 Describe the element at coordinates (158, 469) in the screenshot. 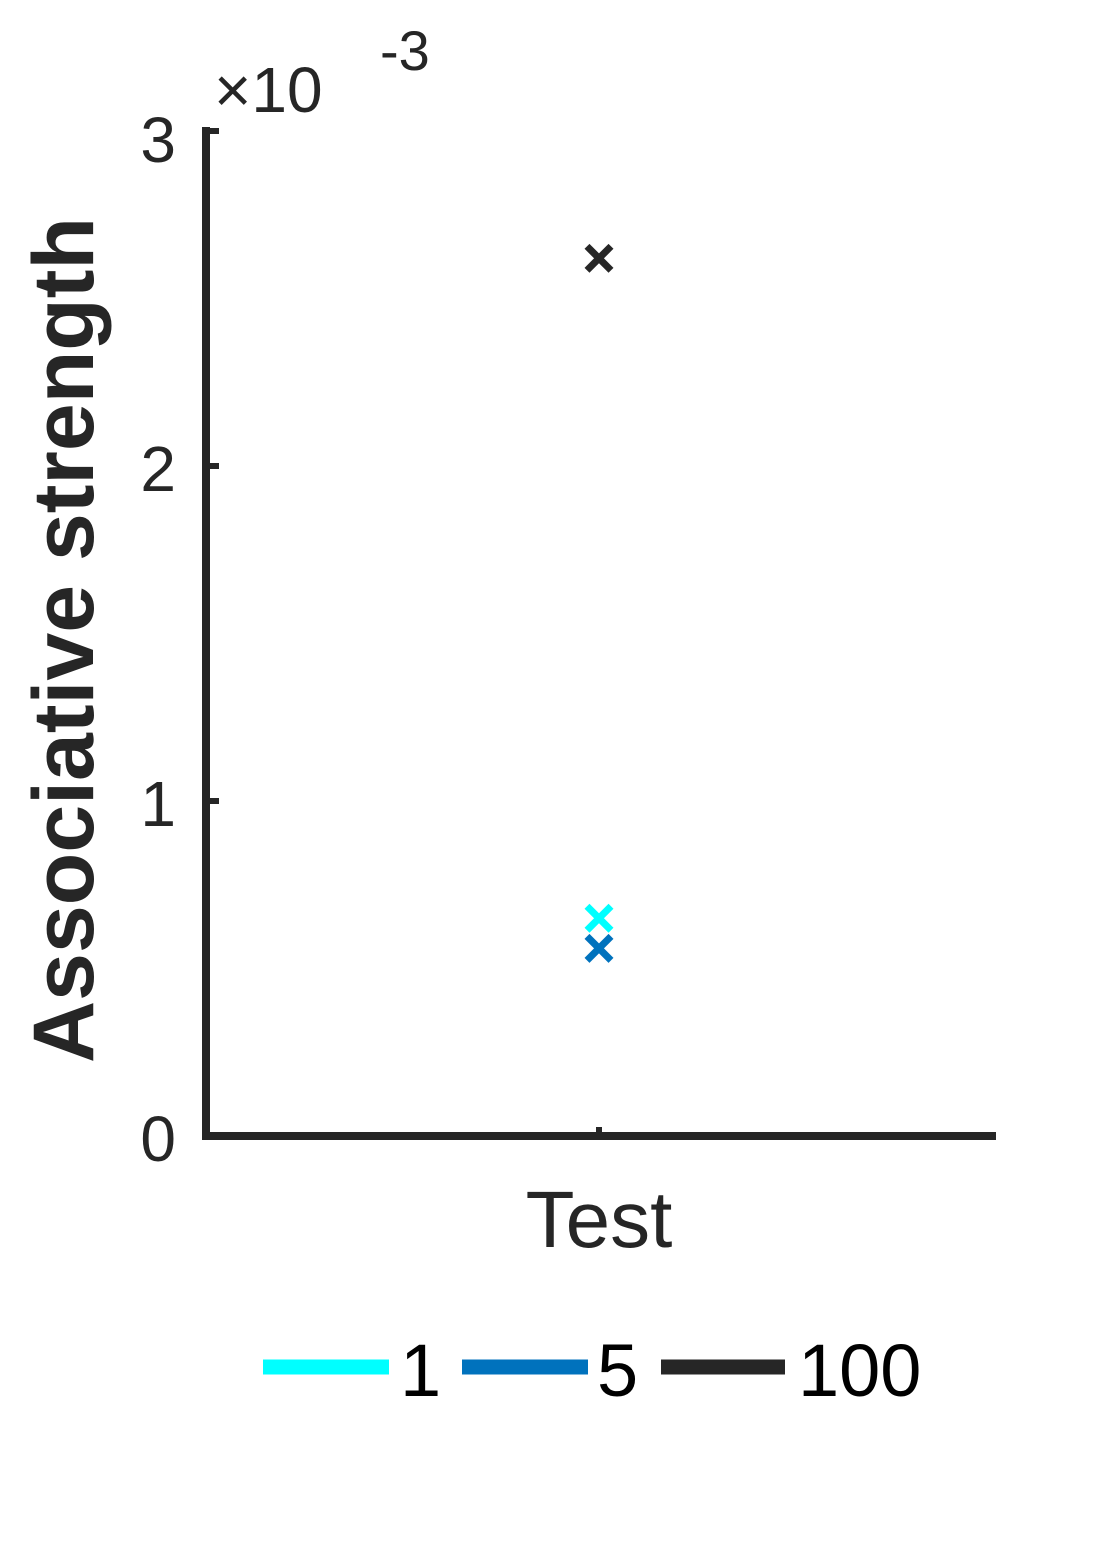

I see `y-tick-label-2: 2` at that location.